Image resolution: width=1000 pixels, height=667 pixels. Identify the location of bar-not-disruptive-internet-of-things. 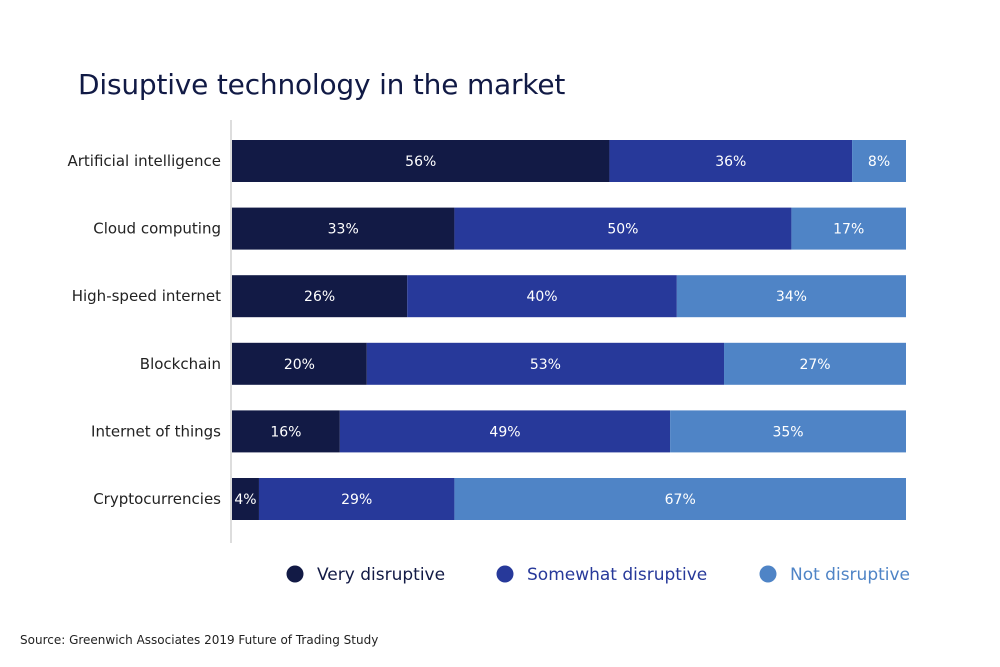
(788, 431).